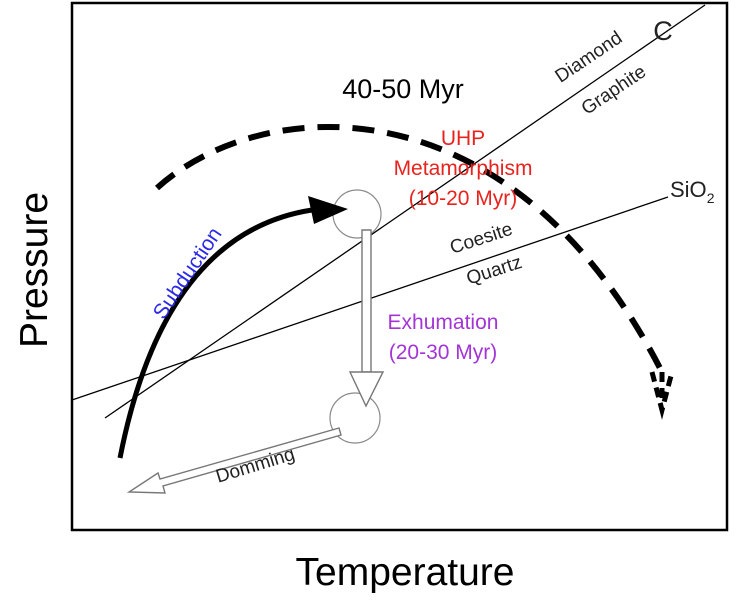  What do you see at coordinates (355, 418) in the screenshot?
I see `exhumation-point-circle` at bounding box center [355, 418].